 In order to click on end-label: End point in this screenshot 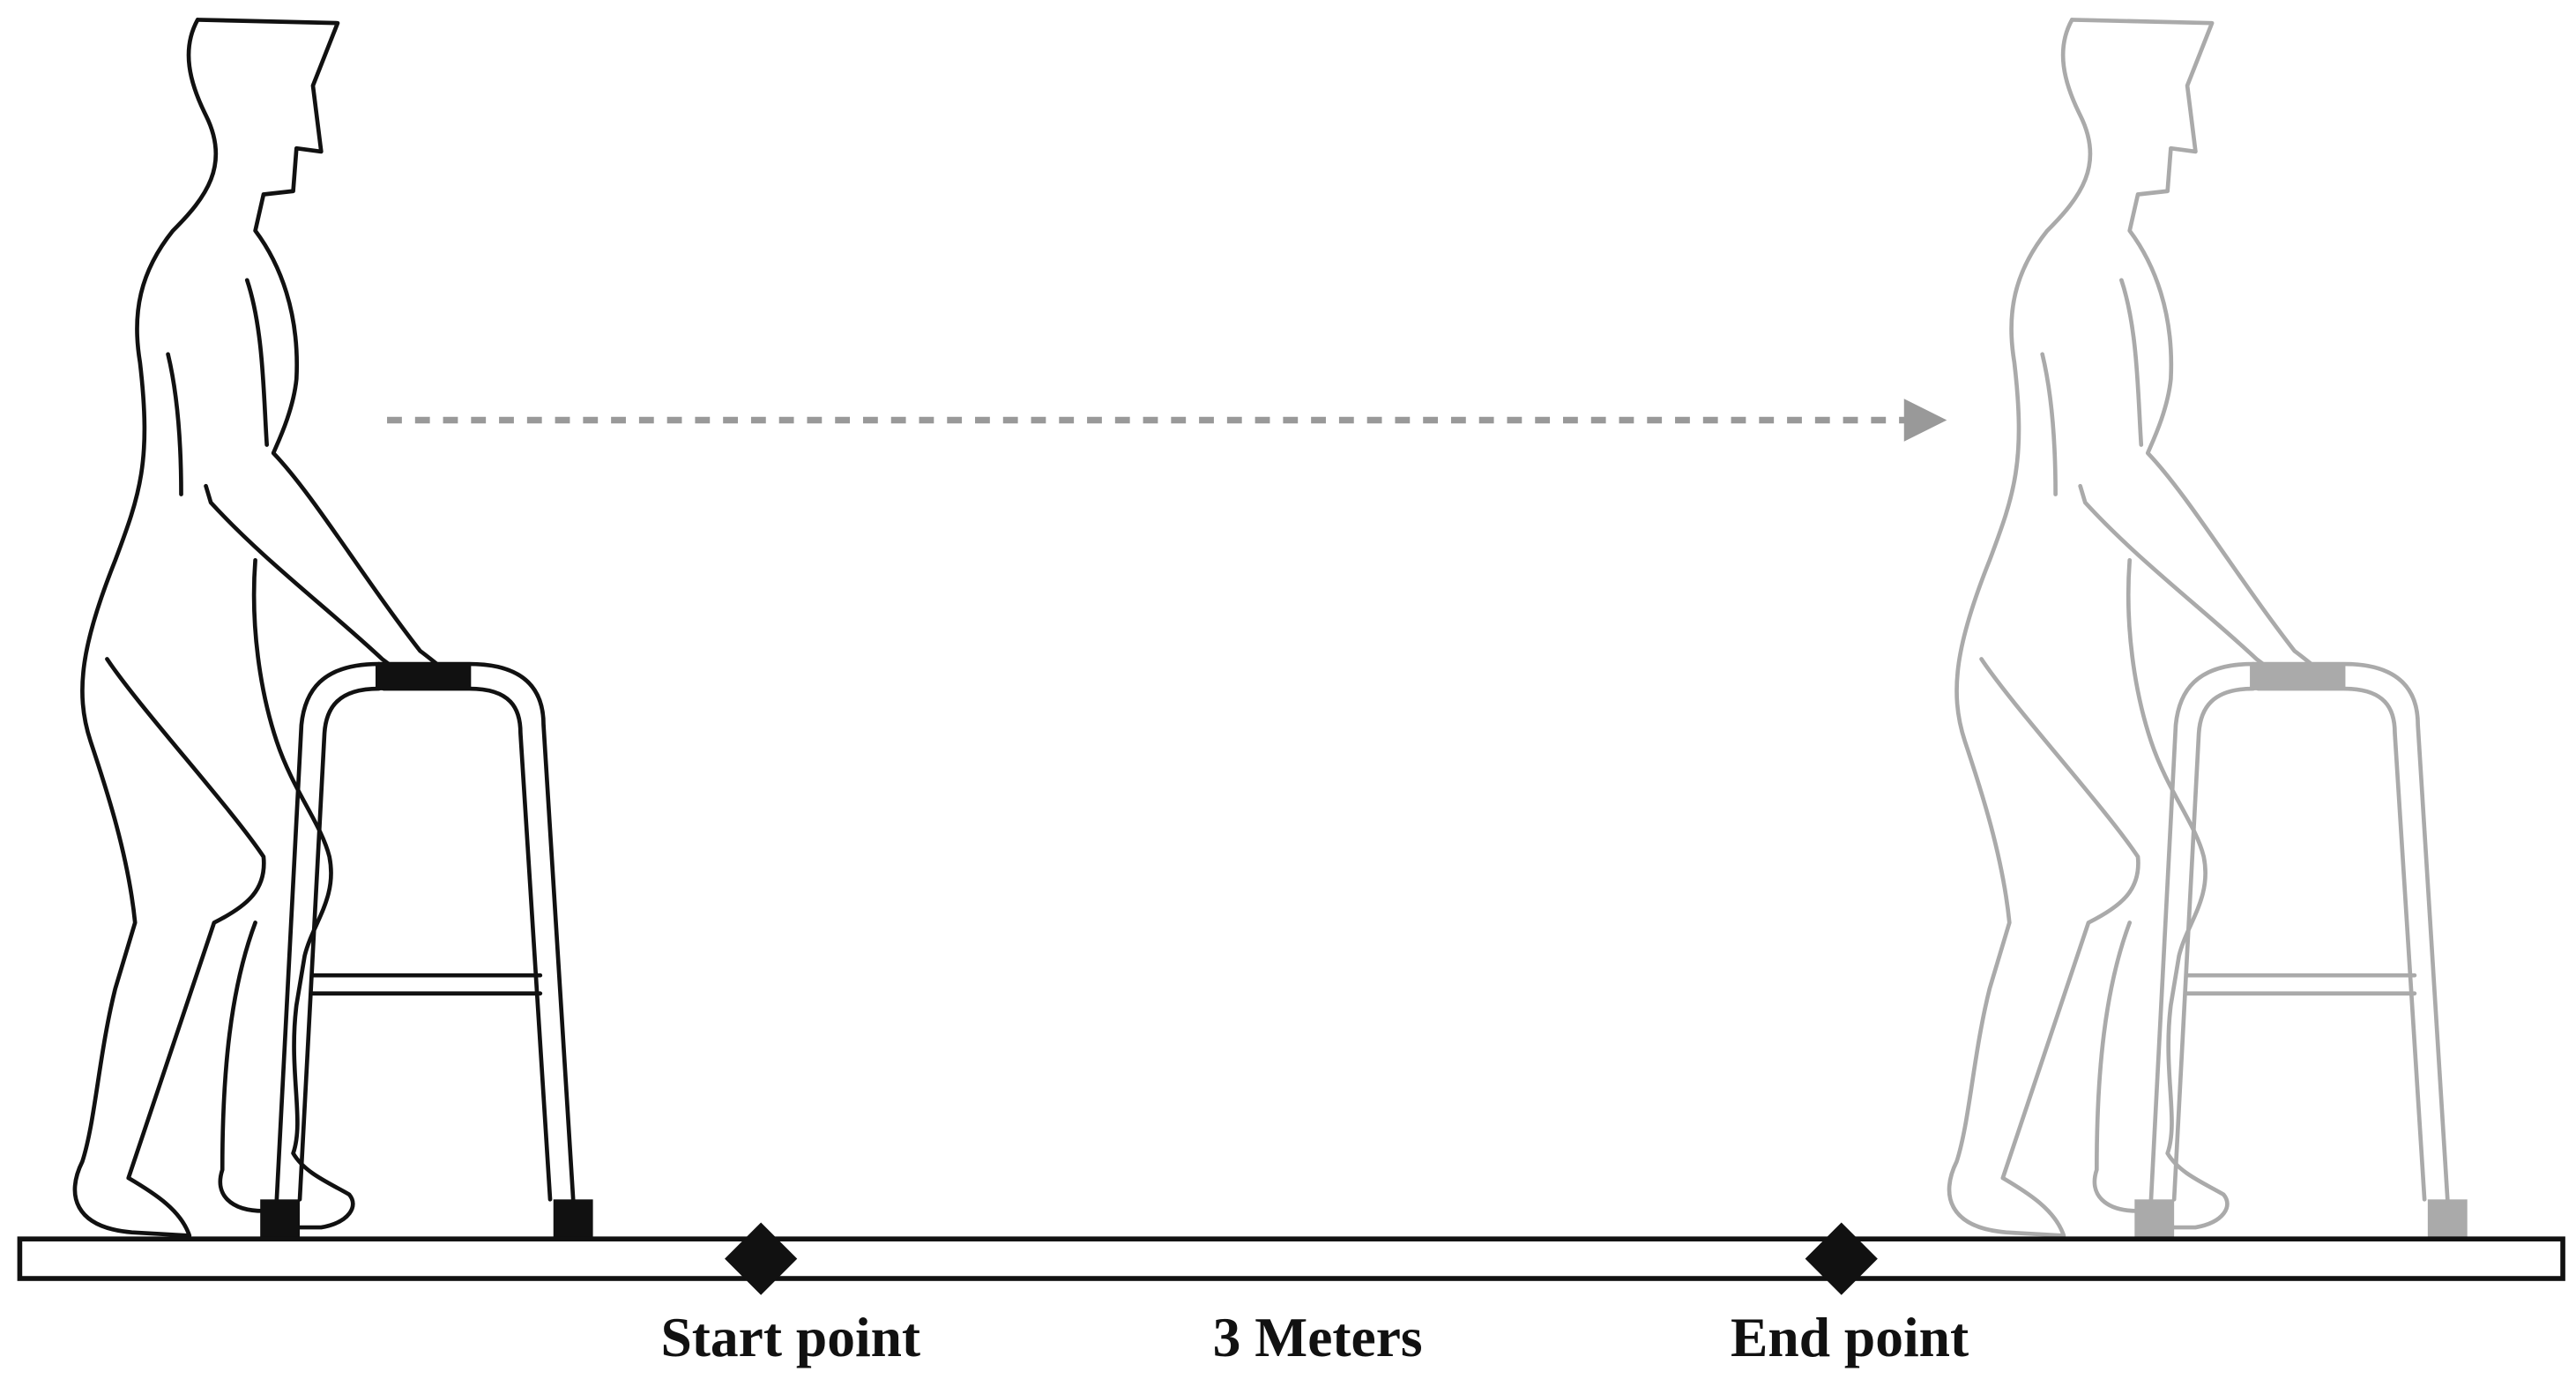, I will do `click(1850, 1337)`.